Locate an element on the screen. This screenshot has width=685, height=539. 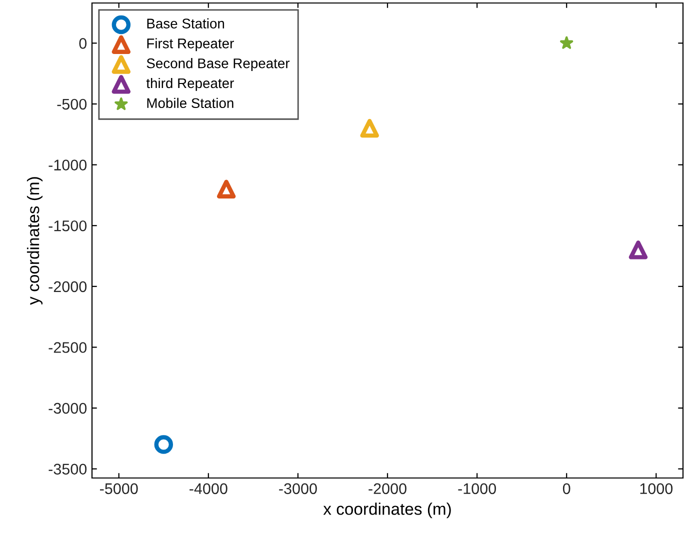
x-tick-label: -4000 is located at coordinates (209, 488).